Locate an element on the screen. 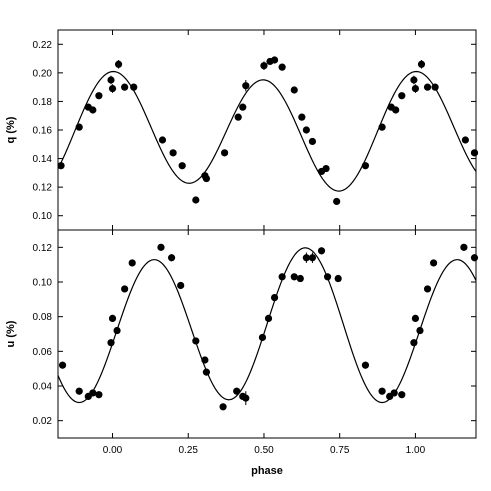 The image size is (491, 491). u-ytick-label: 0.08 is located at coordinates (43, 317).